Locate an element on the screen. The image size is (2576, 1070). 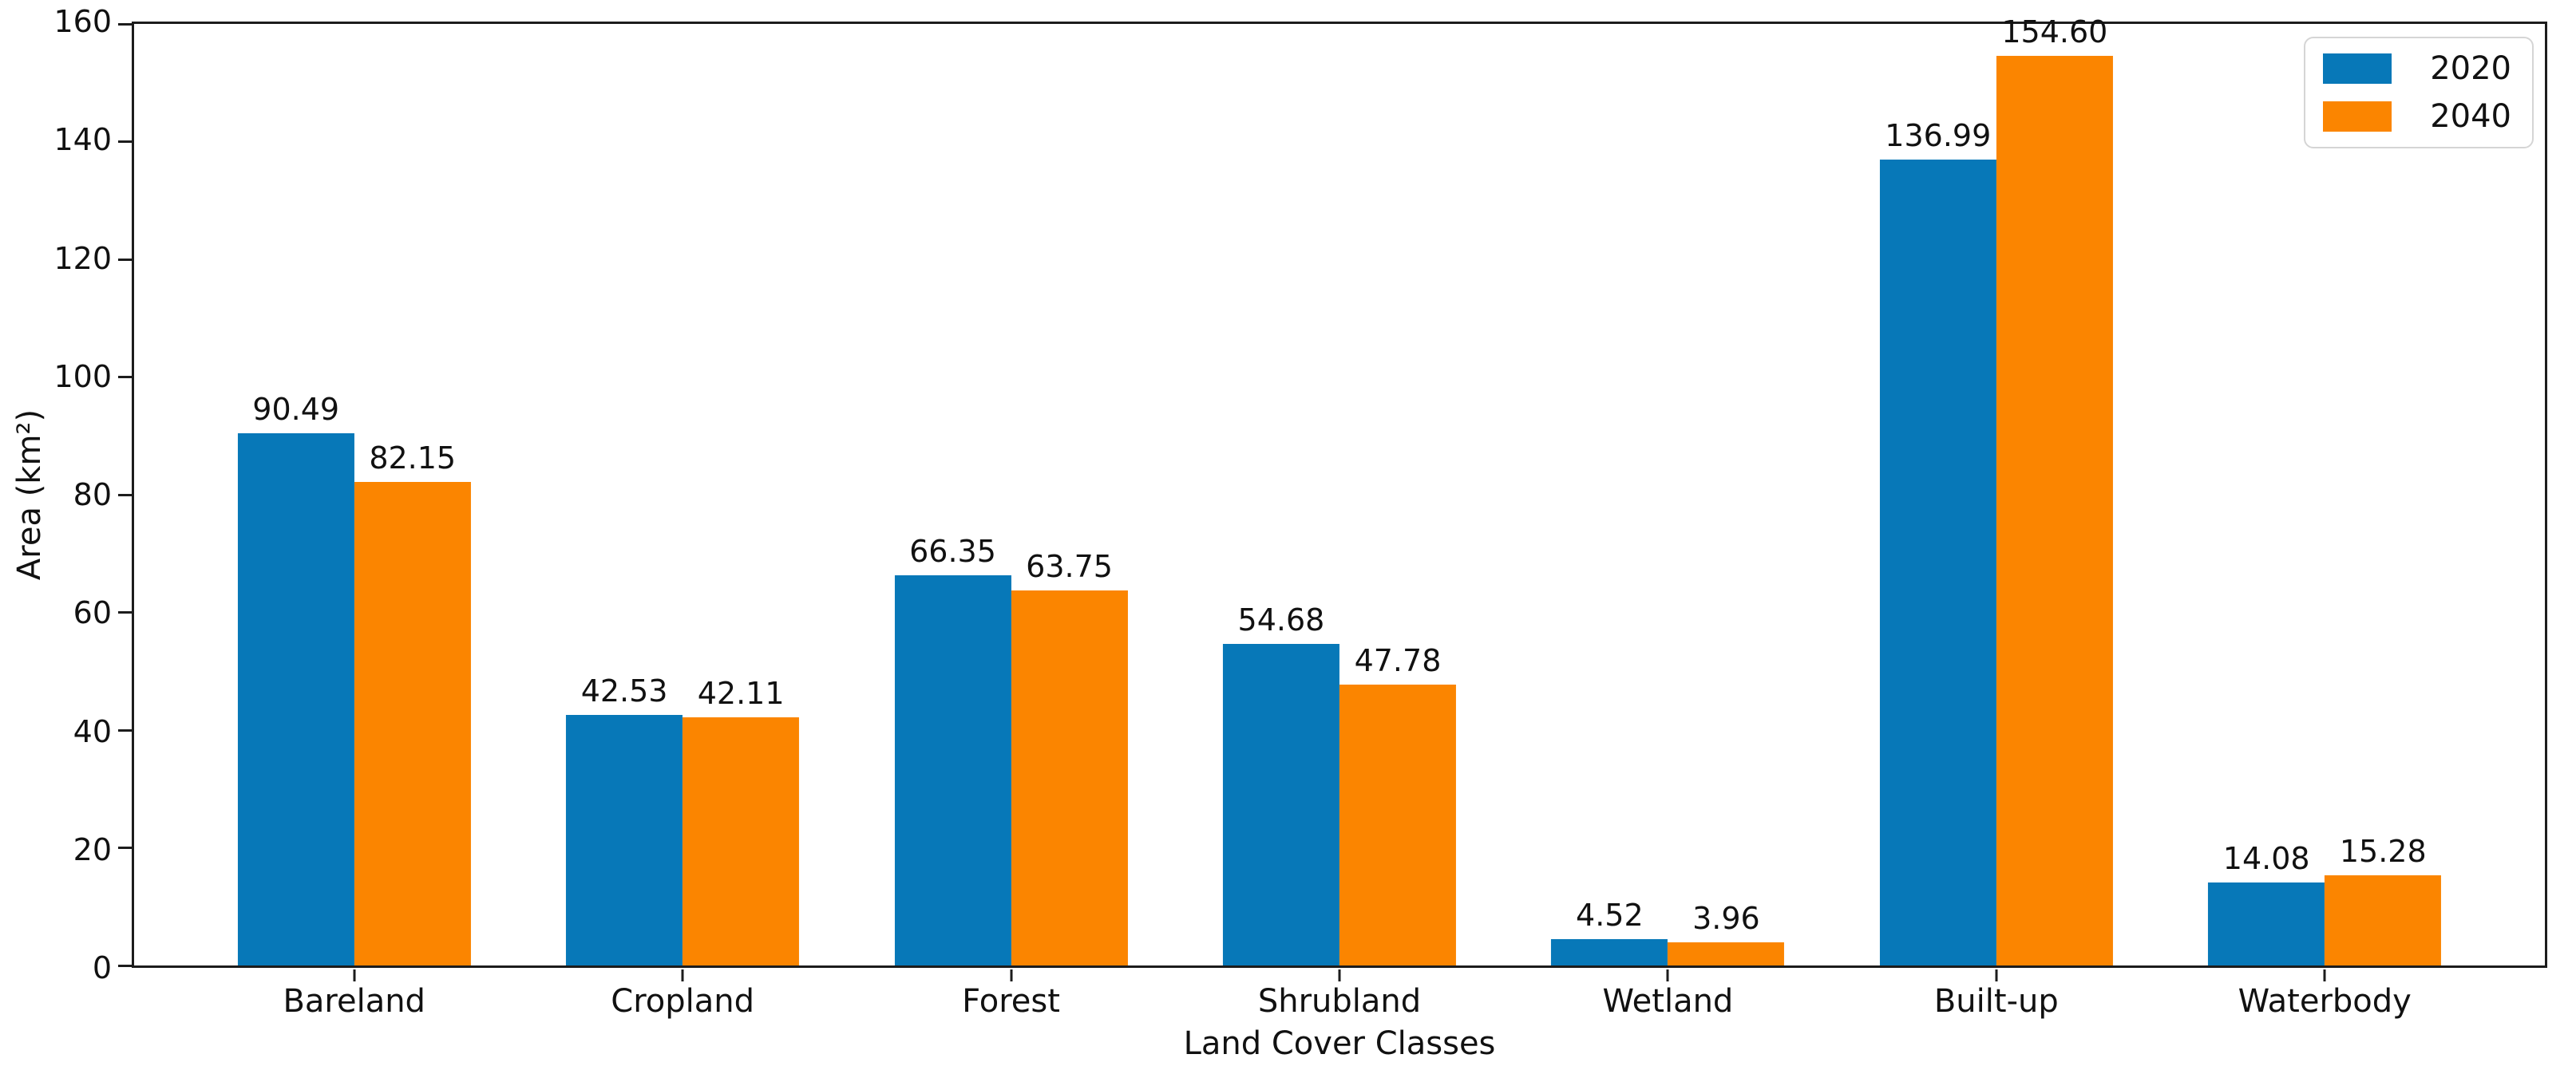
x-category-label-forest: Forest is located at coordinates (1011, 1001).